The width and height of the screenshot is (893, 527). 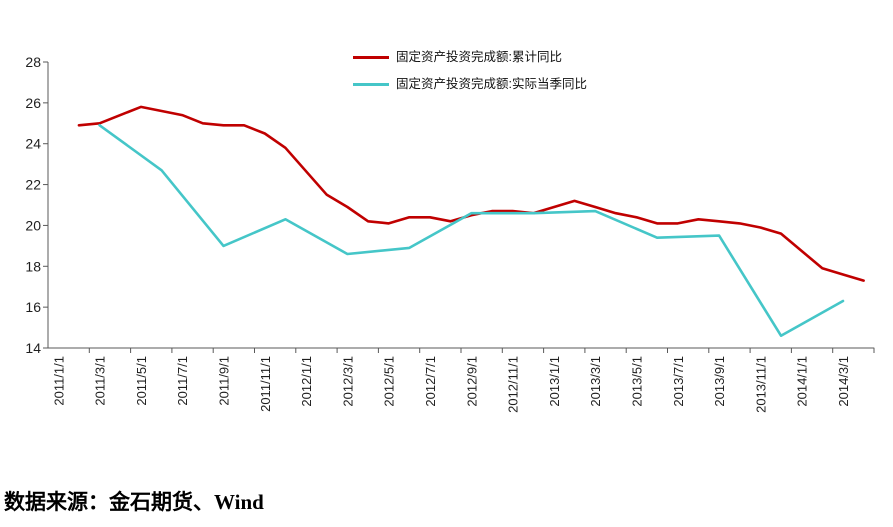 What do you see at coordinates (760, 384) in the screenshot?
I see `x-tick-label: 2013/11/1` at bounding box center [760, 384].